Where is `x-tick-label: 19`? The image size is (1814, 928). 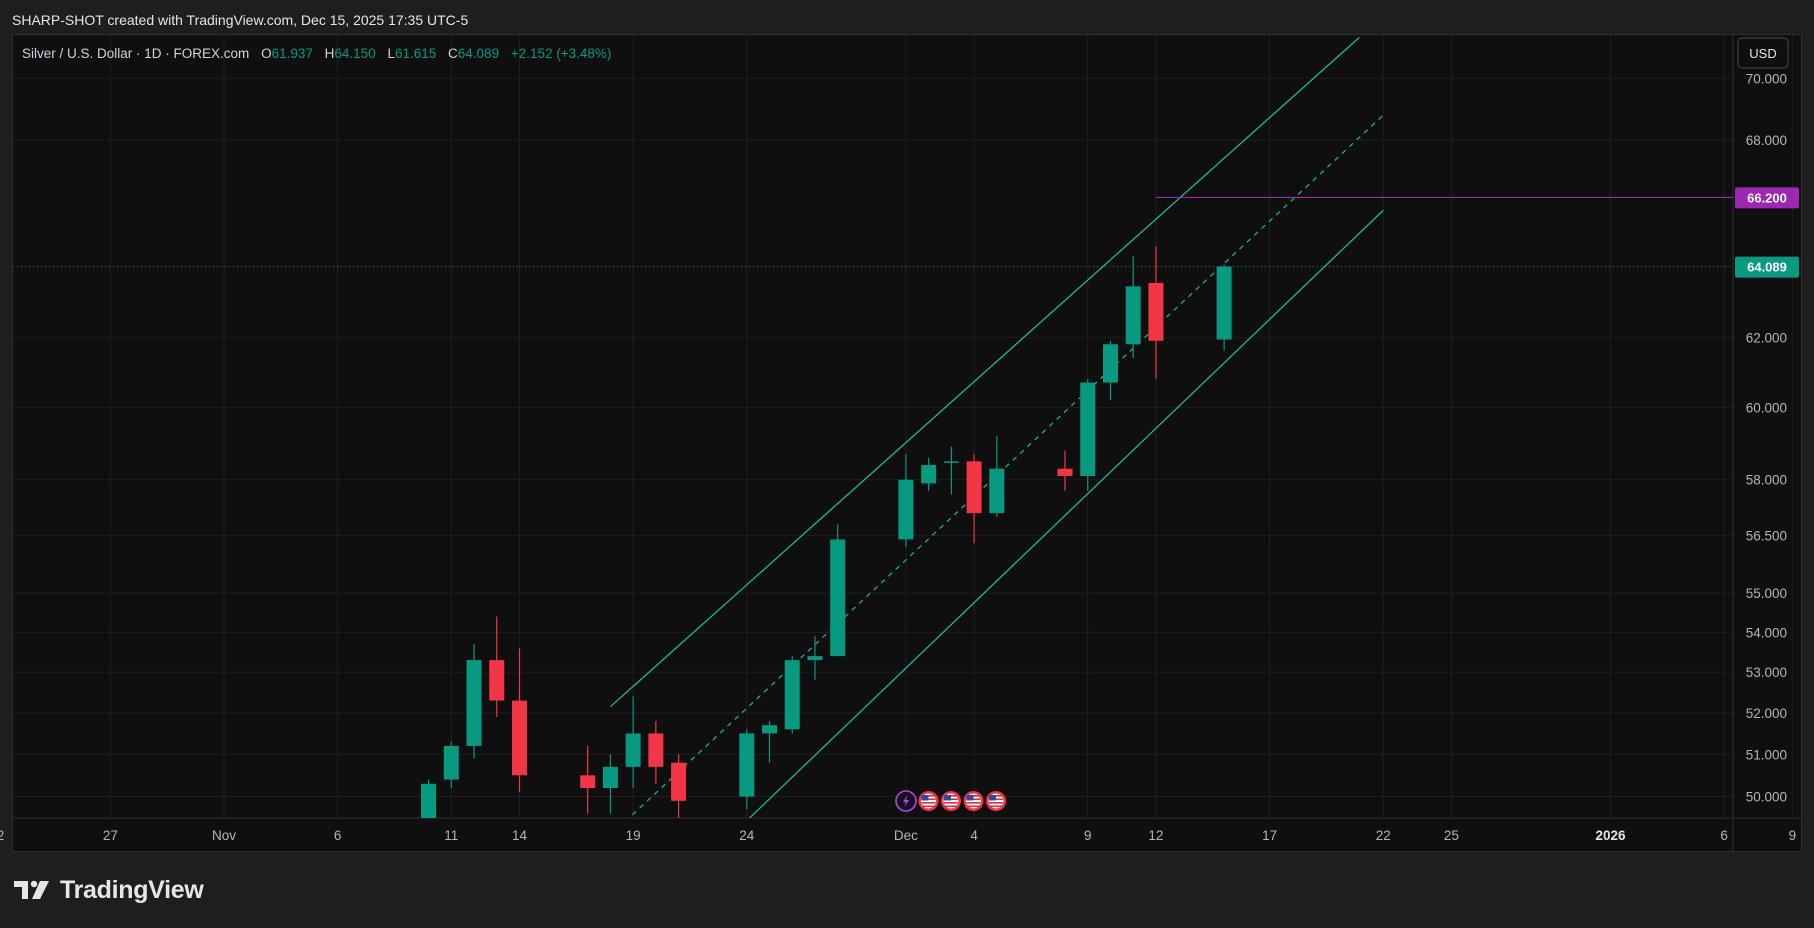 x-tick-label: 19 is located at coordinates (633, 835).